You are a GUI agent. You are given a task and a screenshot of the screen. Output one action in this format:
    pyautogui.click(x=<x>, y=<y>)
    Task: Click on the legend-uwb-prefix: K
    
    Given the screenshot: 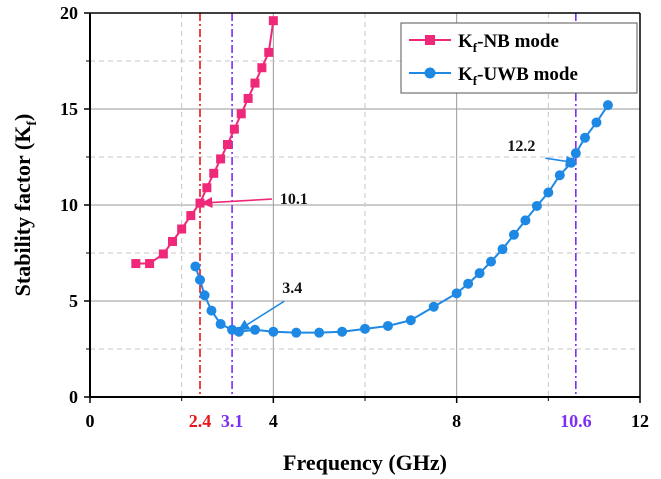 What is the action you would take?
    pyautogui.click(x=465, y=74)
    